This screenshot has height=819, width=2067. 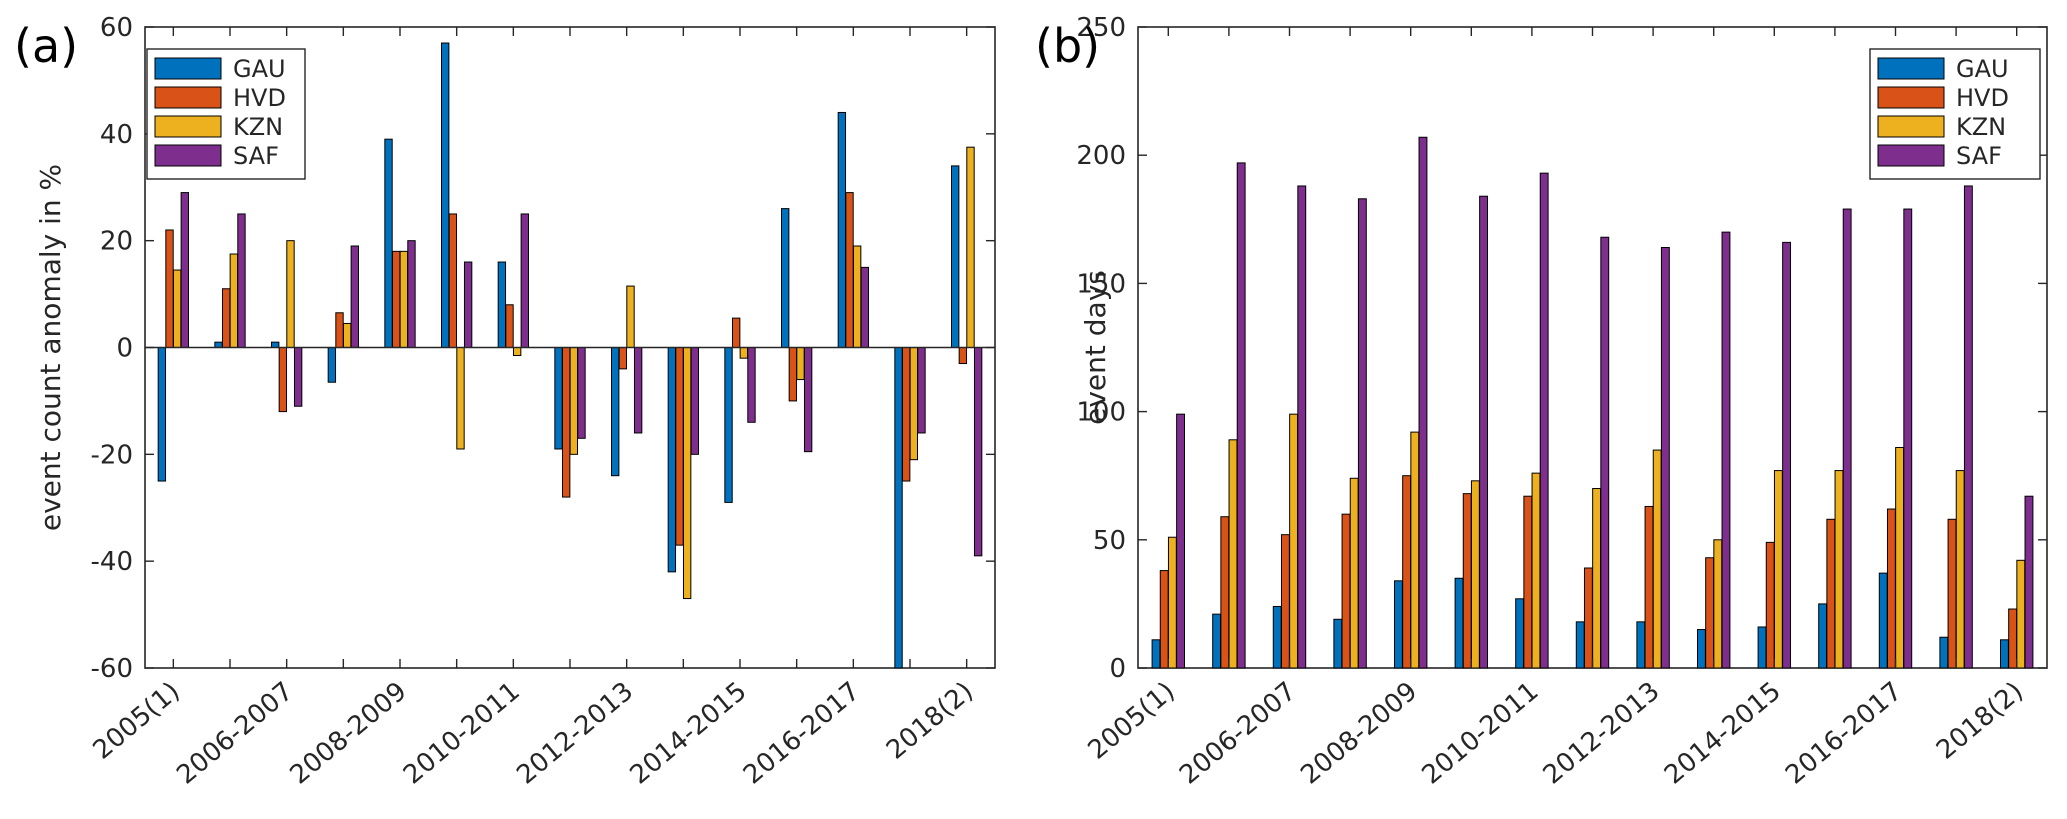 I want to click on x-tick-label: 2006-2007, so click(x=1238, y=733).